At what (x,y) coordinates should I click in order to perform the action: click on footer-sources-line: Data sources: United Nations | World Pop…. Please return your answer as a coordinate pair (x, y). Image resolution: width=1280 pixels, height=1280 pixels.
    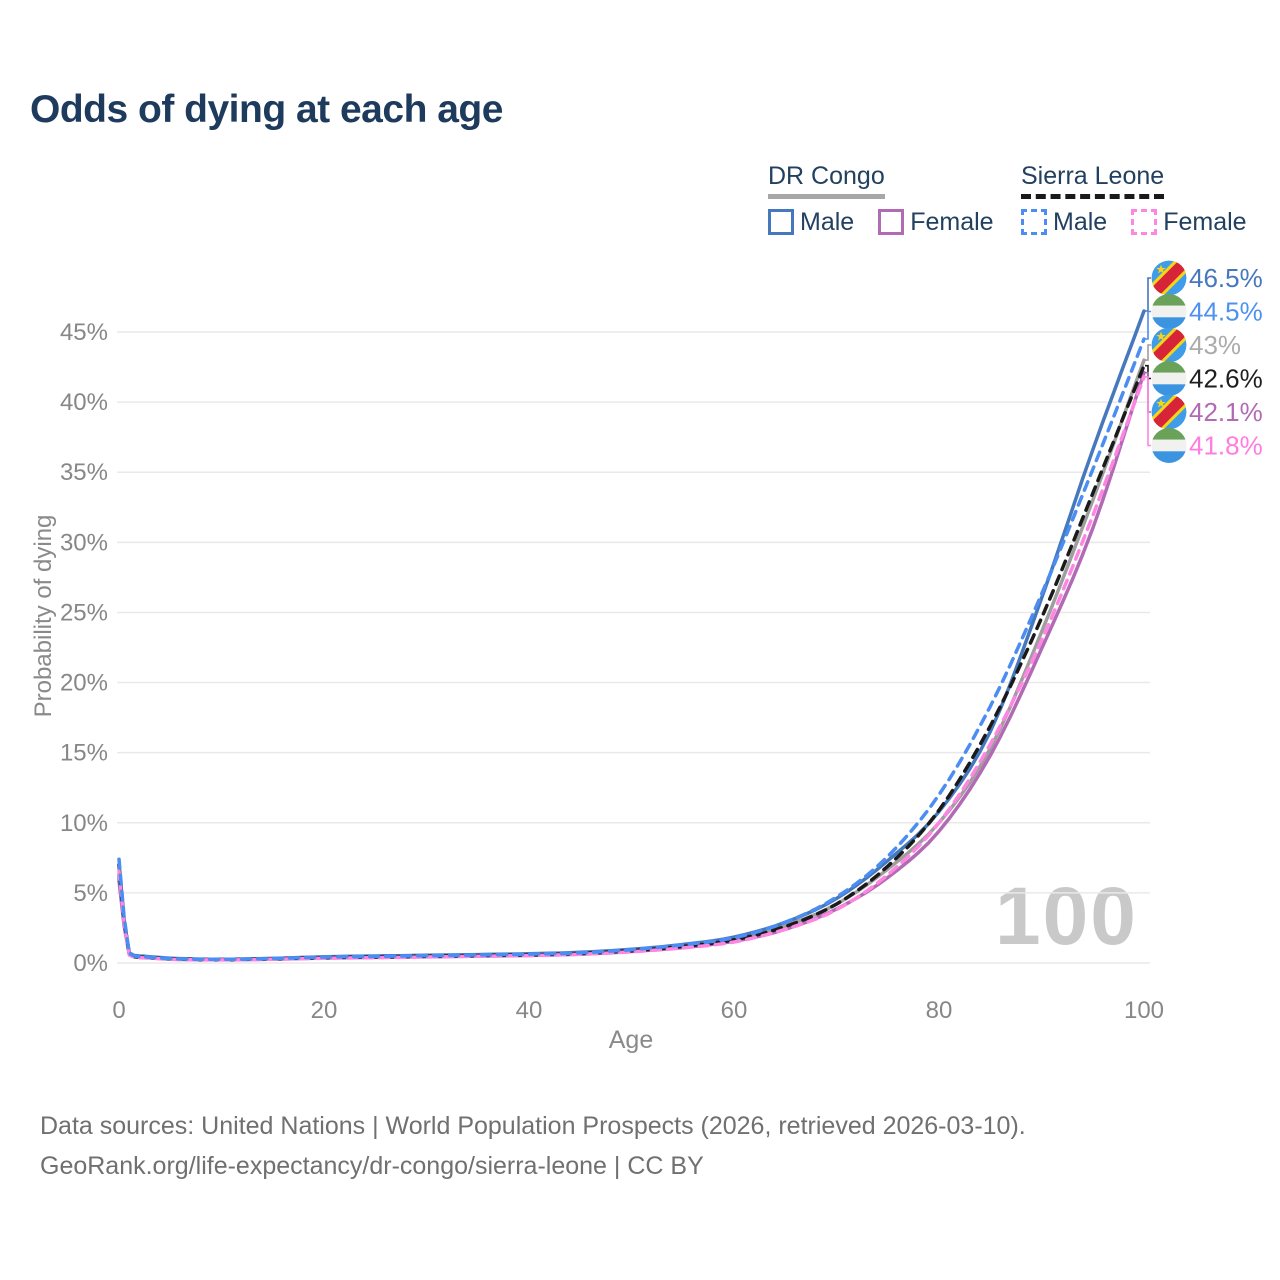
    Looking at the image, I should click on (533, 1126).